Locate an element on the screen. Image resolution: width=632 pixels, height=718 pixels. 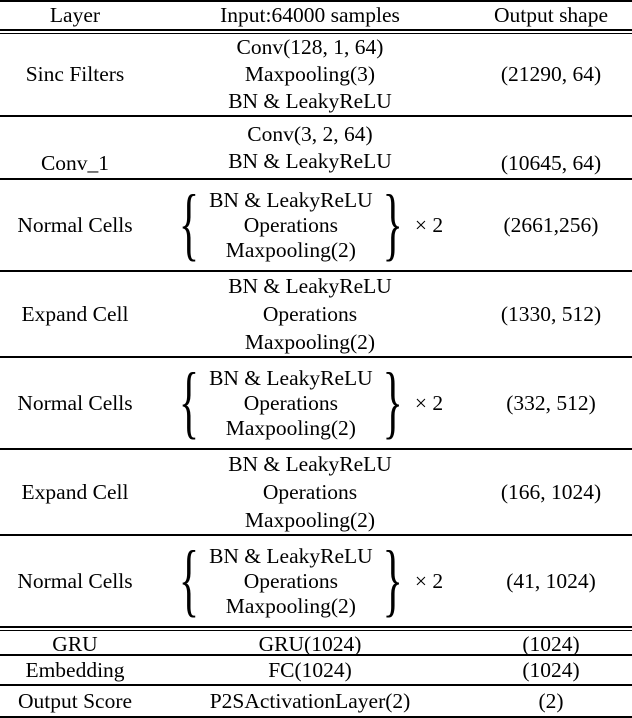
input-cell: GRU(1024) is located at coordinates (310, 644).